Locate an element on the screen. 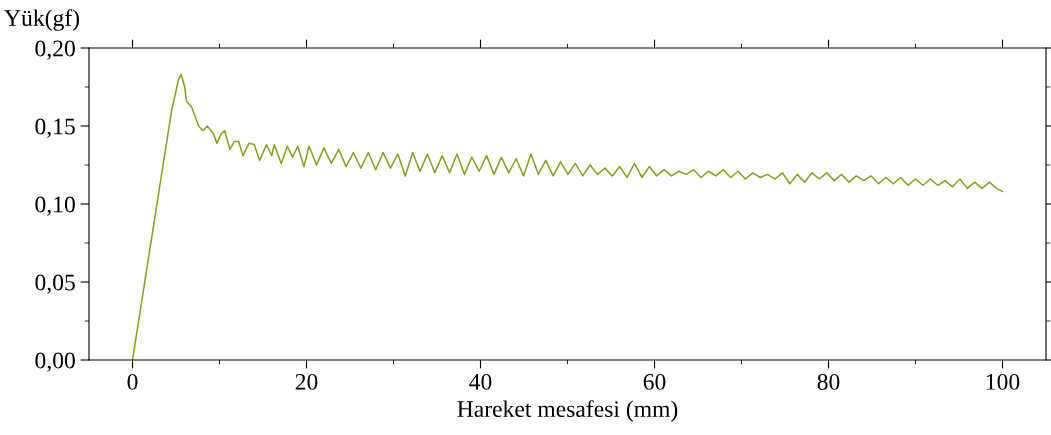 This screenshot has height=435, width=1051. x-tick-label: 100 is located at coordinates (1003, 381).